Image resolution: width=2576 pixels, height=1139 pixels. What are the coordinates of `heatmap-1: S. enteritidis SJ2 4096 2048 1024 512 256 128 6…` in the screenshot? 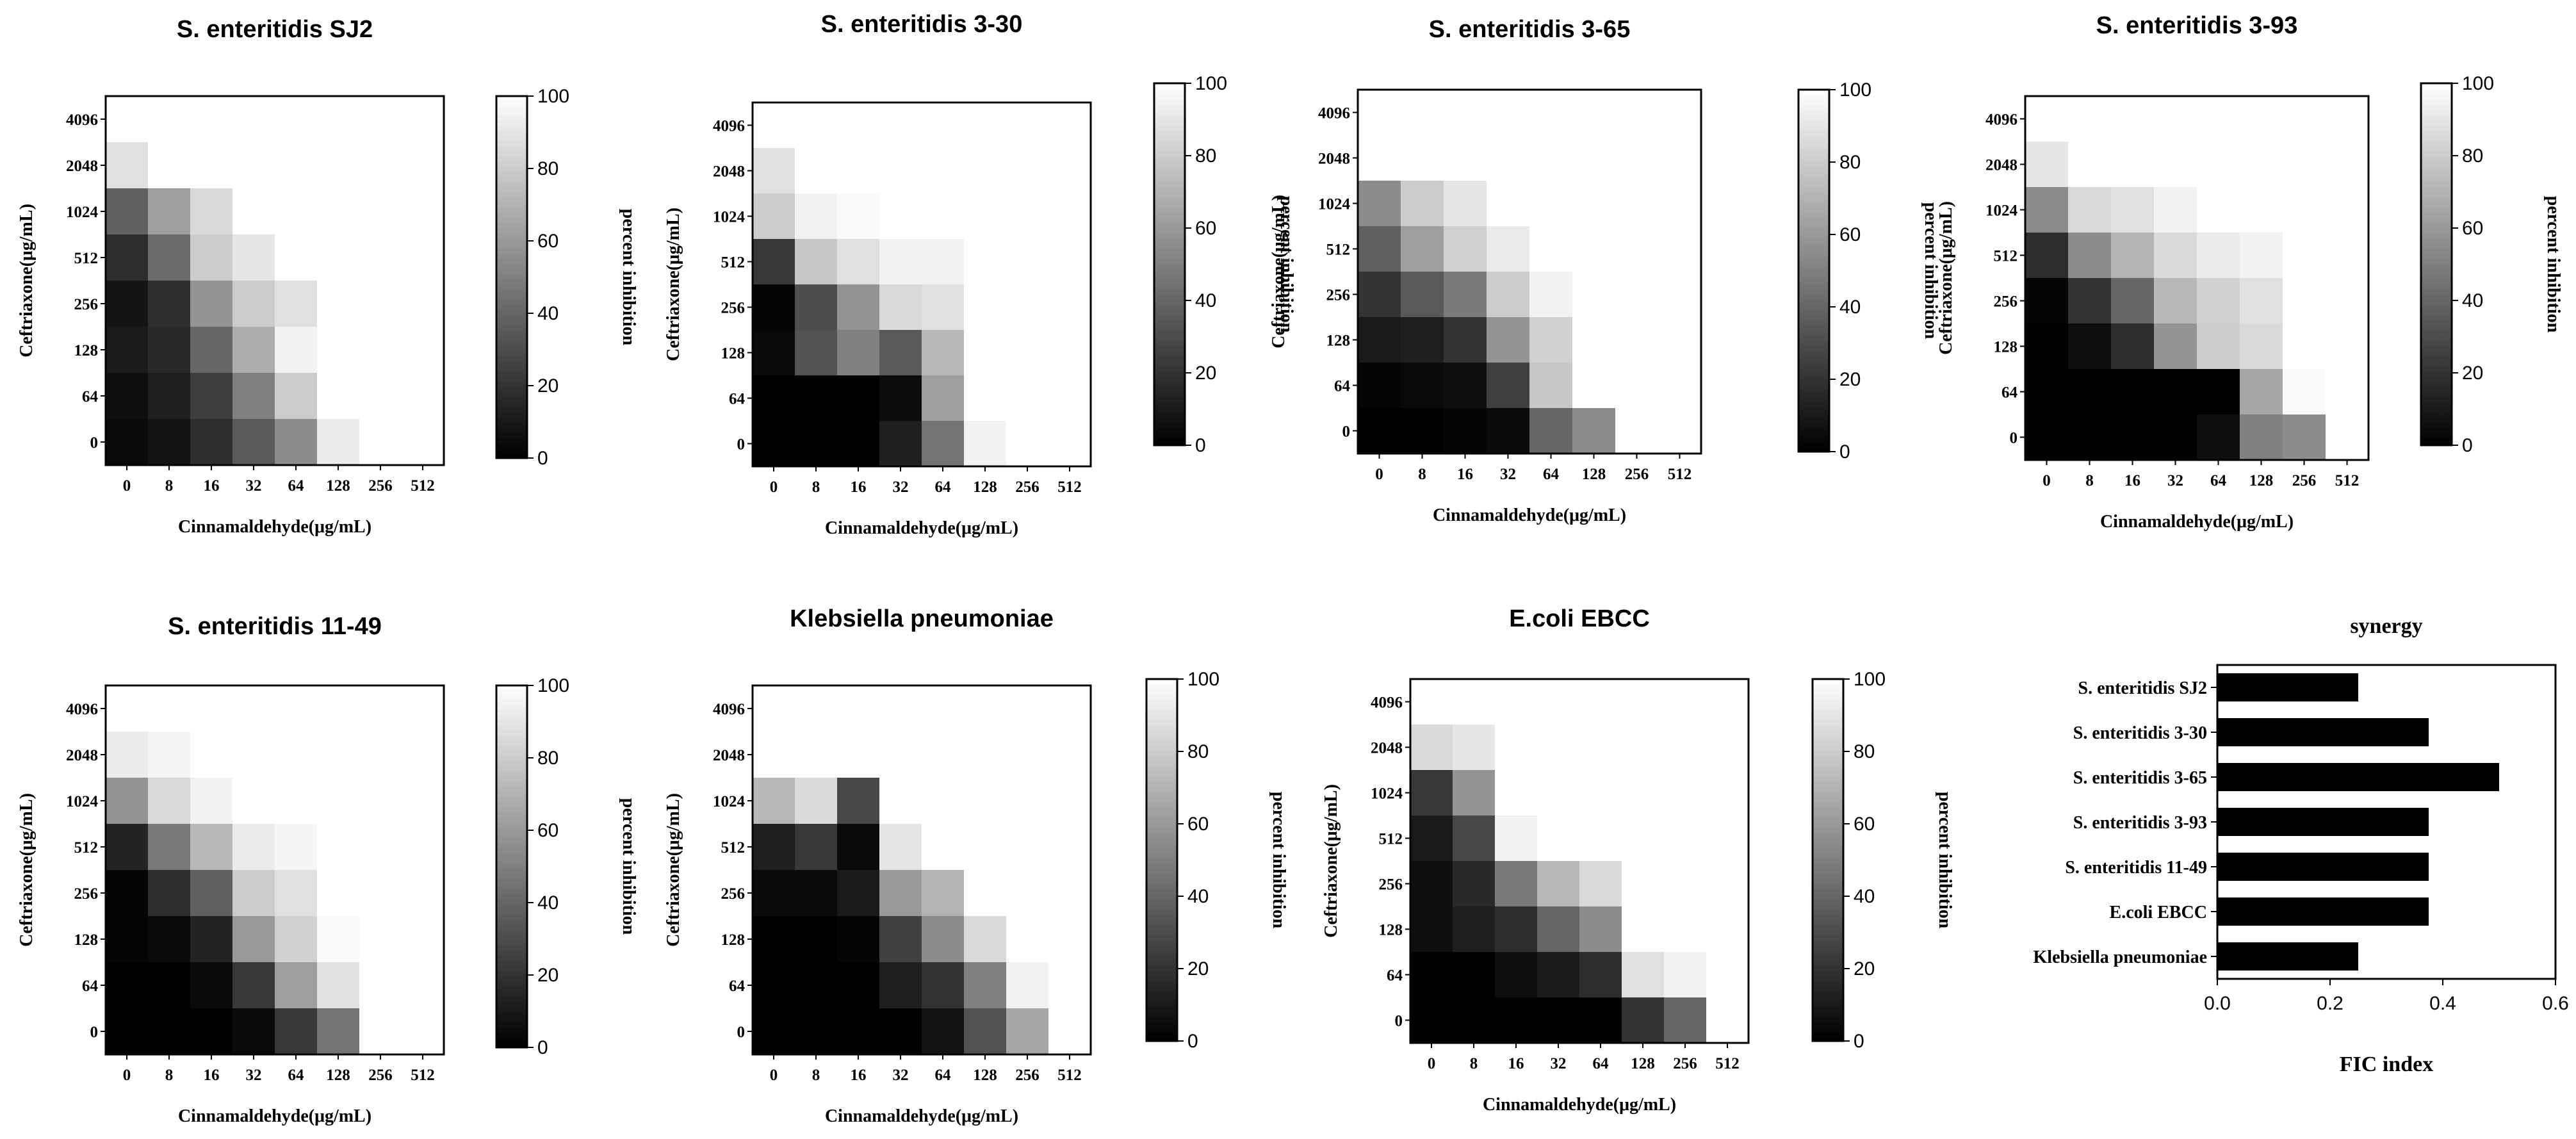 It's located at (328, 276).